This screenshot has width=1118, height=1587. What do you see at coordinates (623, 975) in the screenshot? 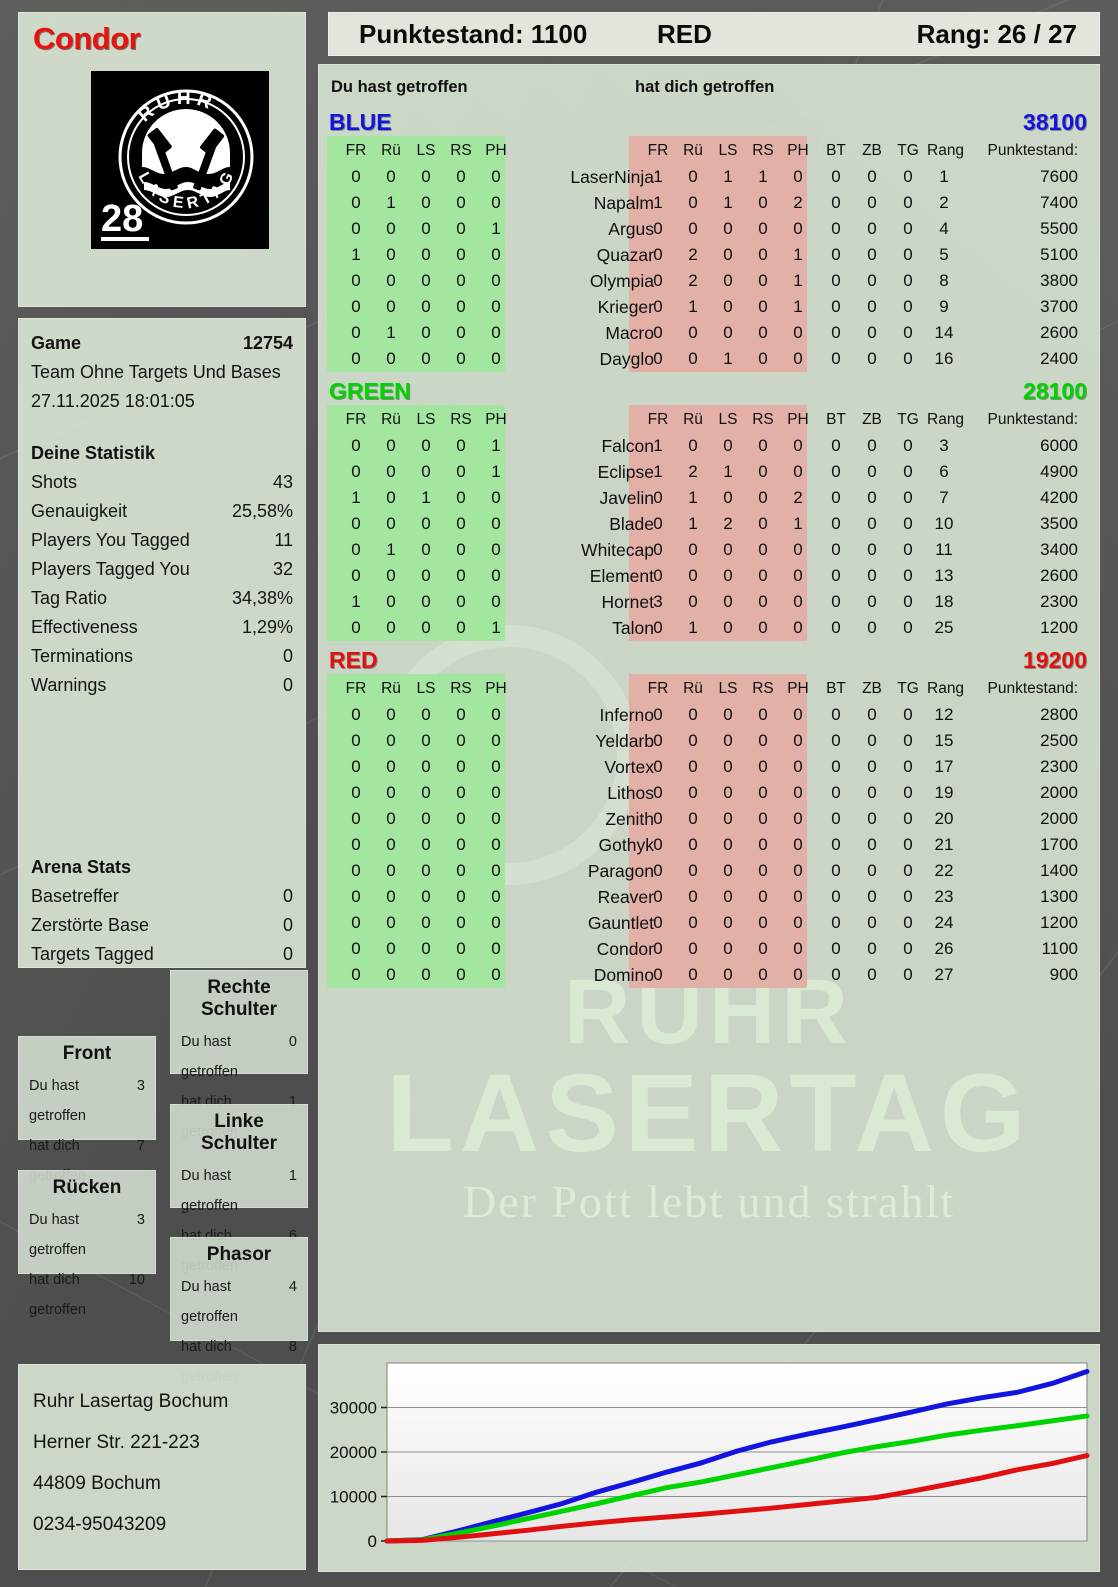
I see `player-name-cell: Domino` at bounding box center [623, 975].